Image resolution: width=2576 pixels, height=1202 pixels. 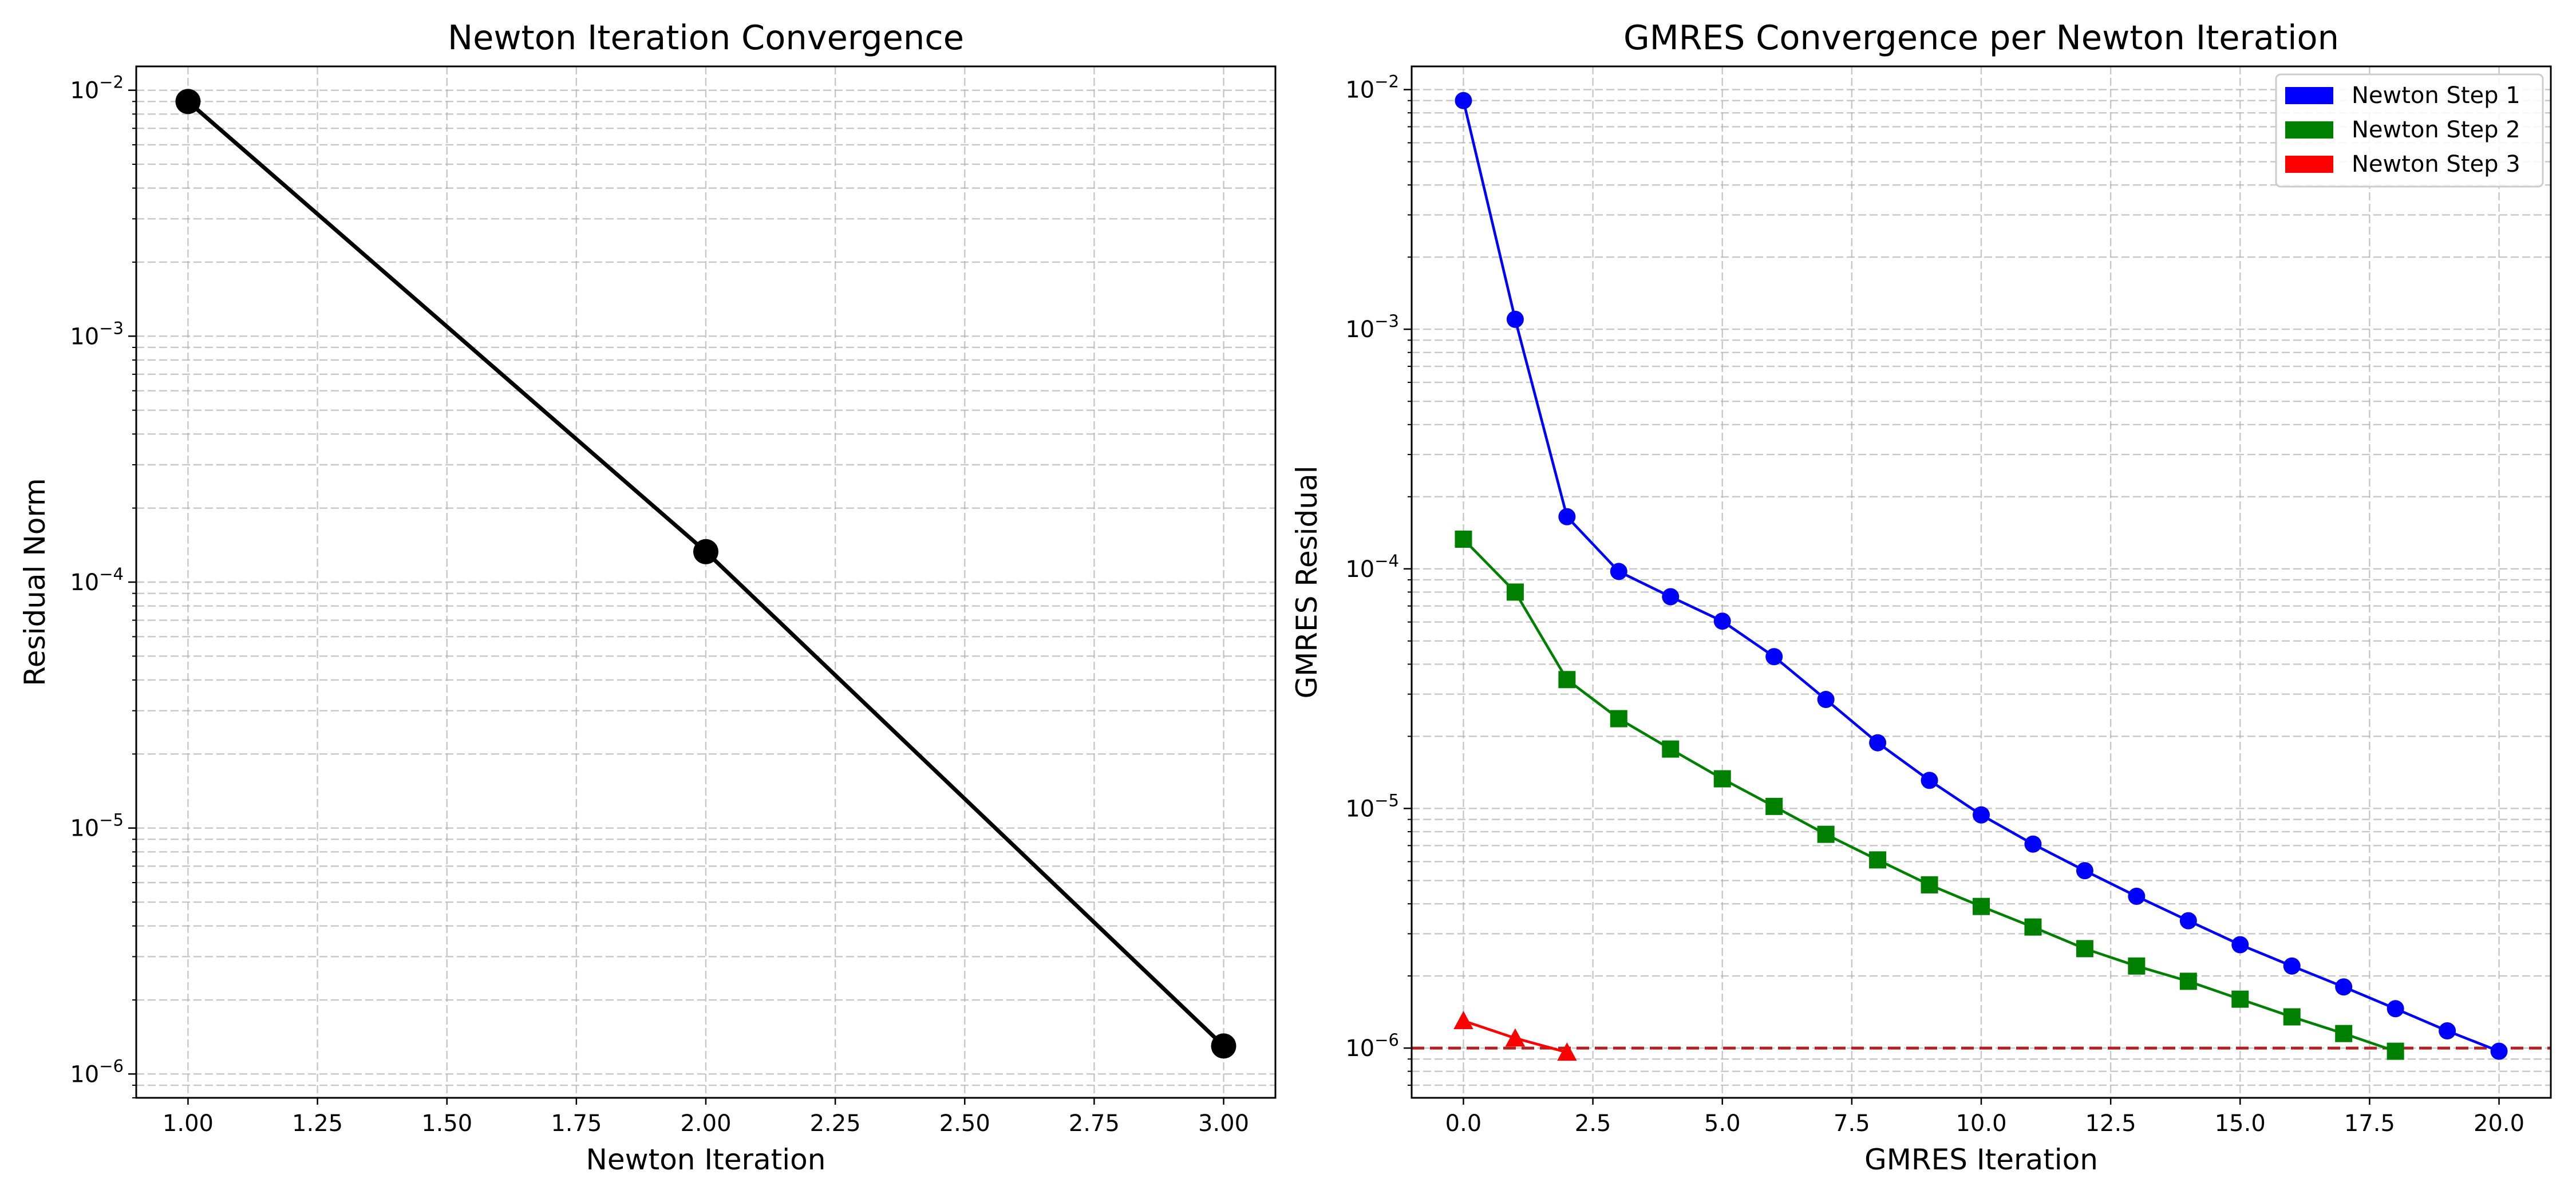 What do you see at coordinates (1593, 1123) in the screenshot?
I see `x-tick-label: 2.5` at bounding box center [1593, 1123].